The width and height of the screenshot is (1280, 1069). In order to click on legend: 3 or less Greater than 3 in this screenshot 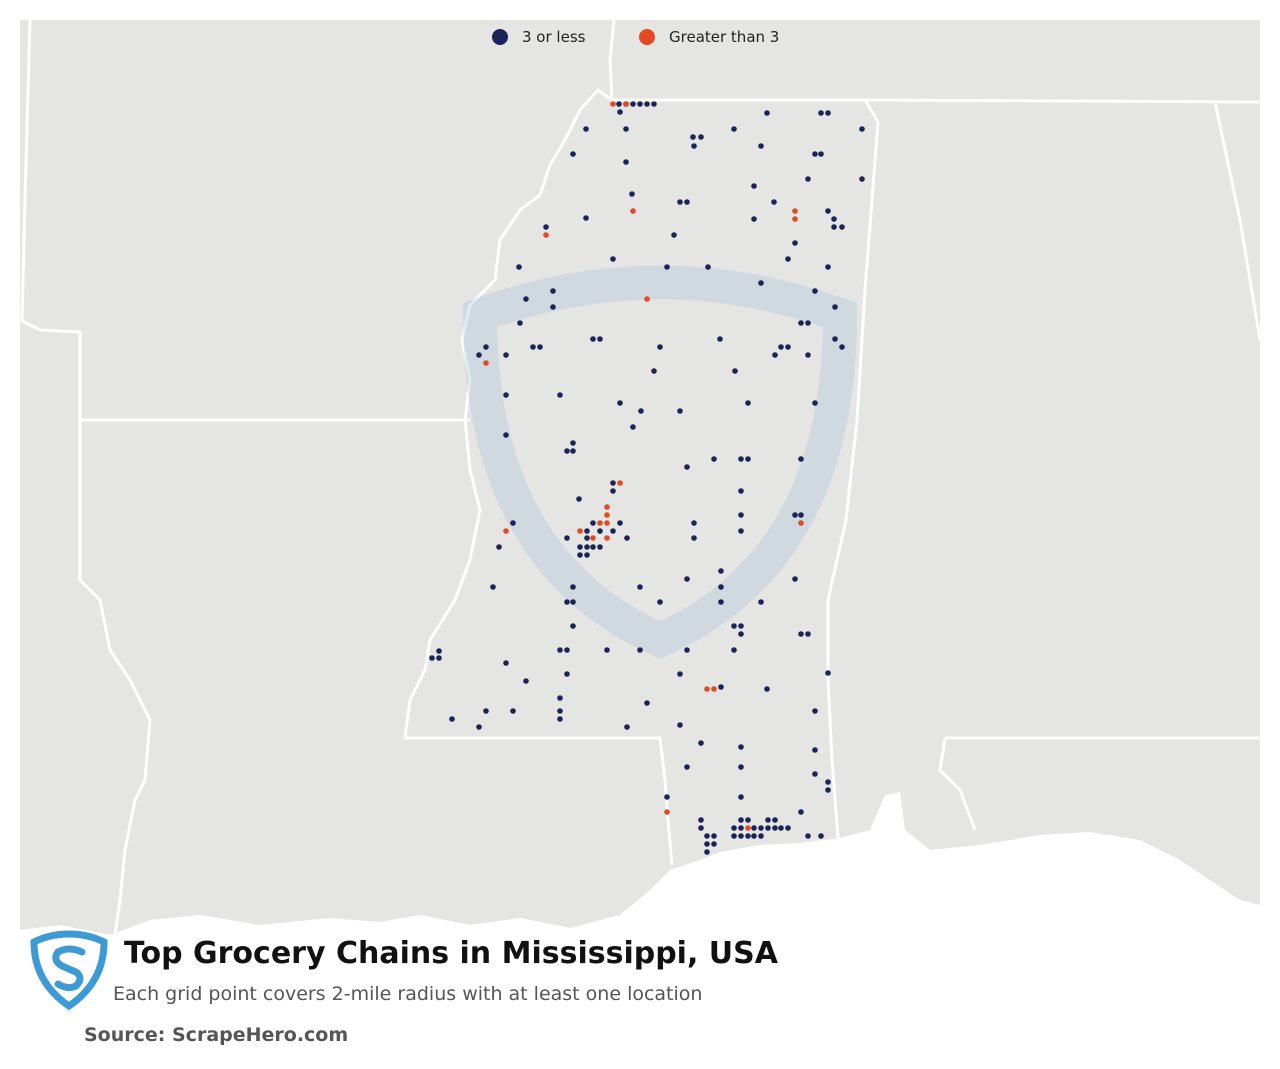, I will do `click(640, 42)`.